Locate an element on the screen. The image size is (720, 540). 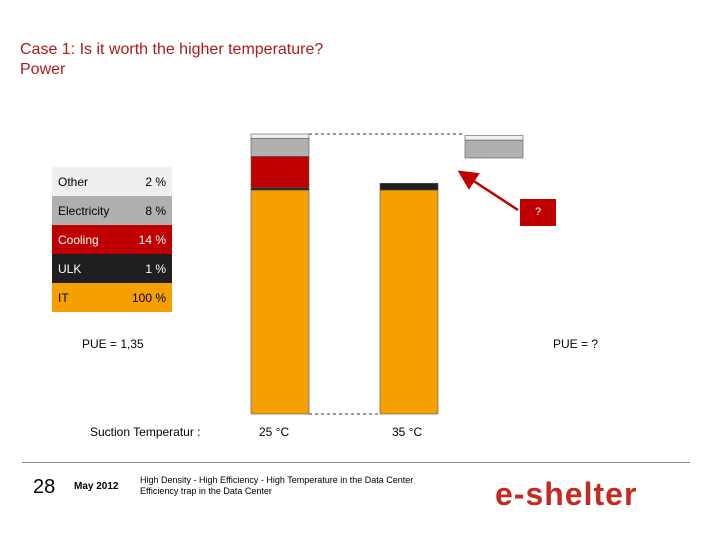
legend-label: Other is located at coordinates (73, 181).